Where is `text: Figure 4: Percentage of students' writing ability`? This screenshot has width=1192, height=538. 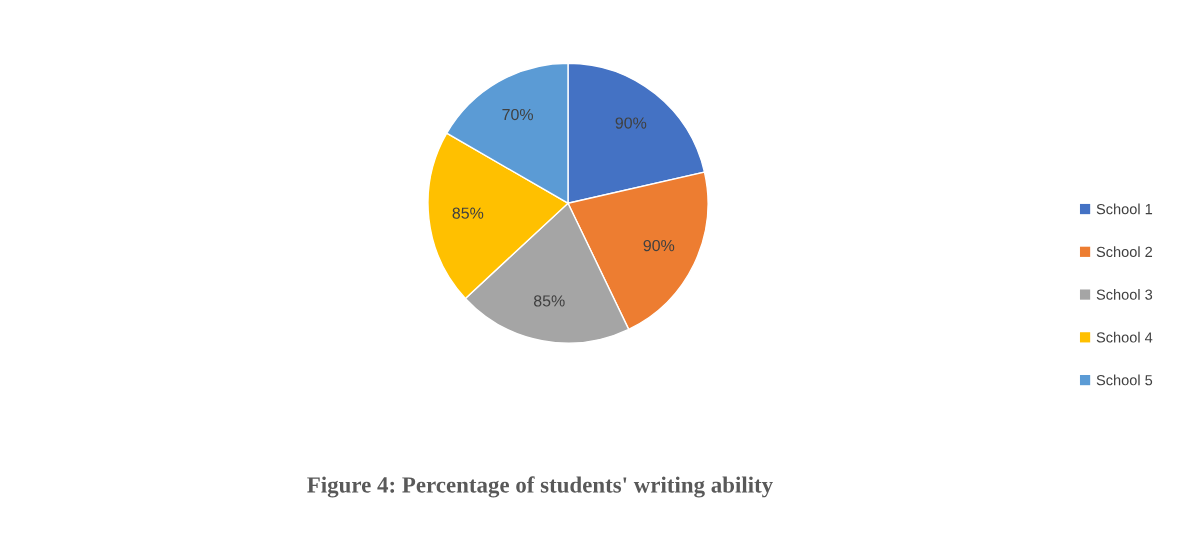
text: Figure 4: Percentage of students' writing ability is located at coordinates (540, 487).